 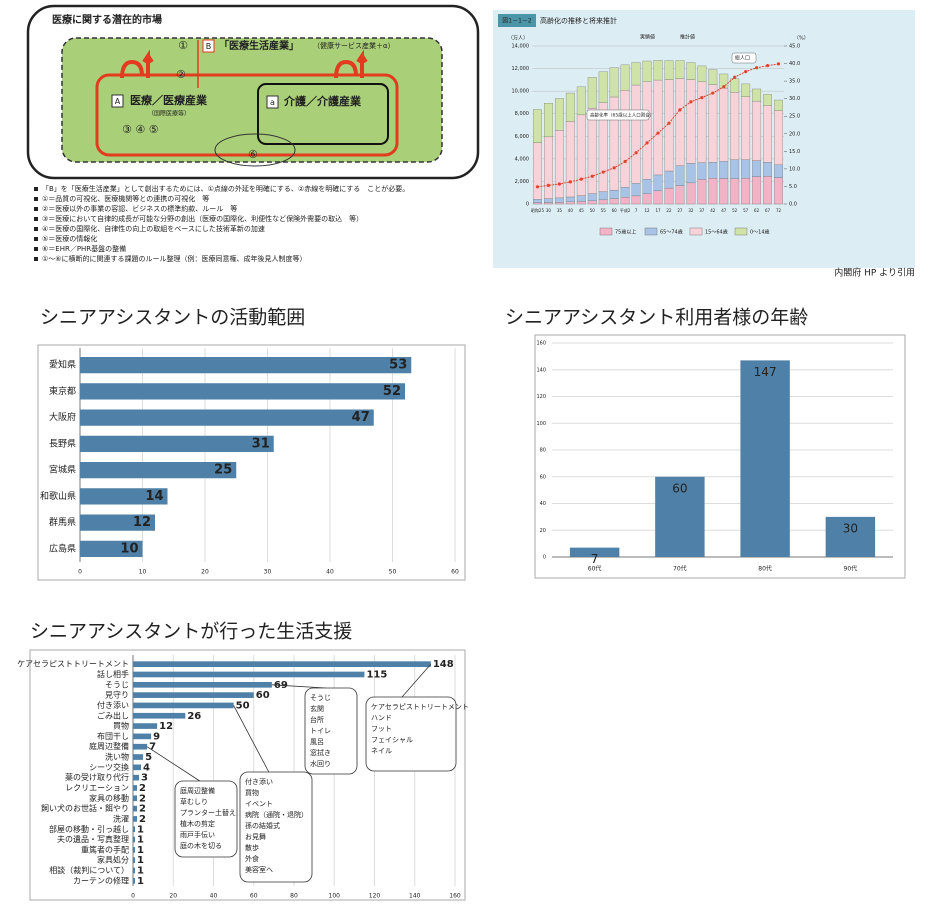 I want to click on callout-line: そうじ, so click(x=320, y=698).